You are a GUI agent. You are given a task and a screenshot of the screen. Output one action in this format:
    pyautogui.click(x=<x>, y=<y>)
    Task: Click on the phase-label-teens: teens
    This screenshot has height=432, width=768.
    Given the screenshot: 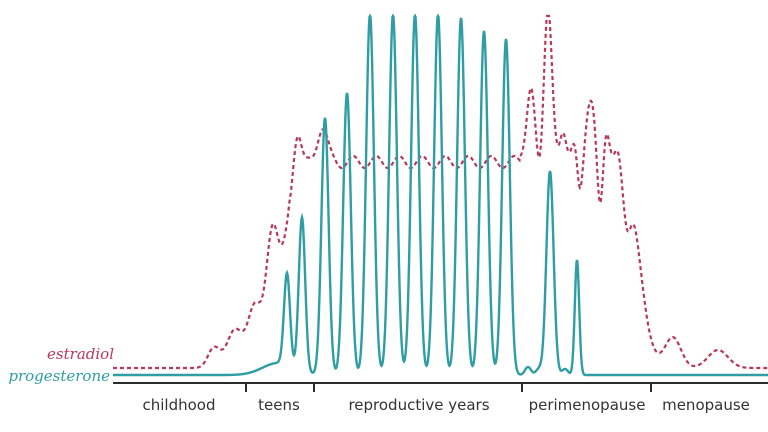 What is the action you would take?
    pyautogui.click(x=279, y=405)
    